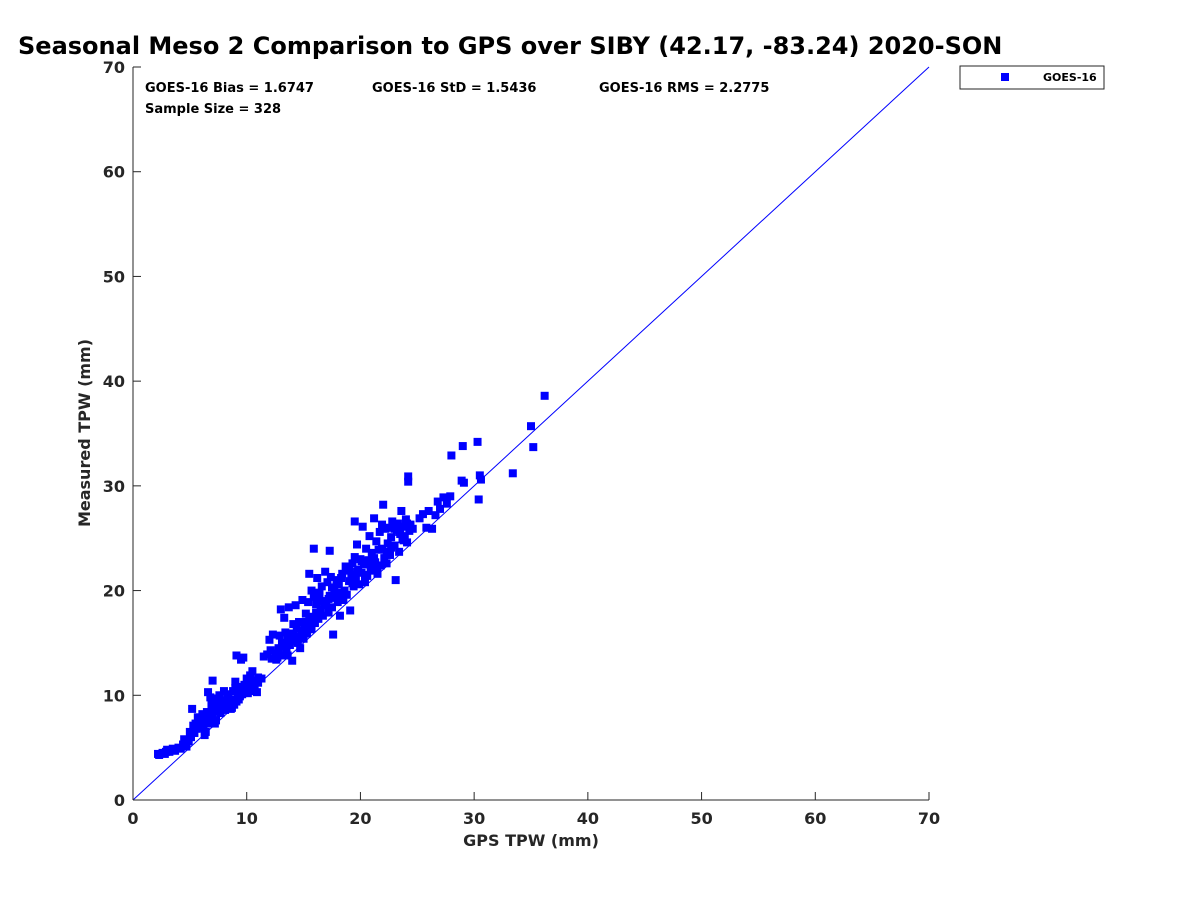 The height and width of the screenshot is (904, 1200). Describe the element at coordinates (114, 591) in the screenshot. I see `y-tick-label: 20` at that location.